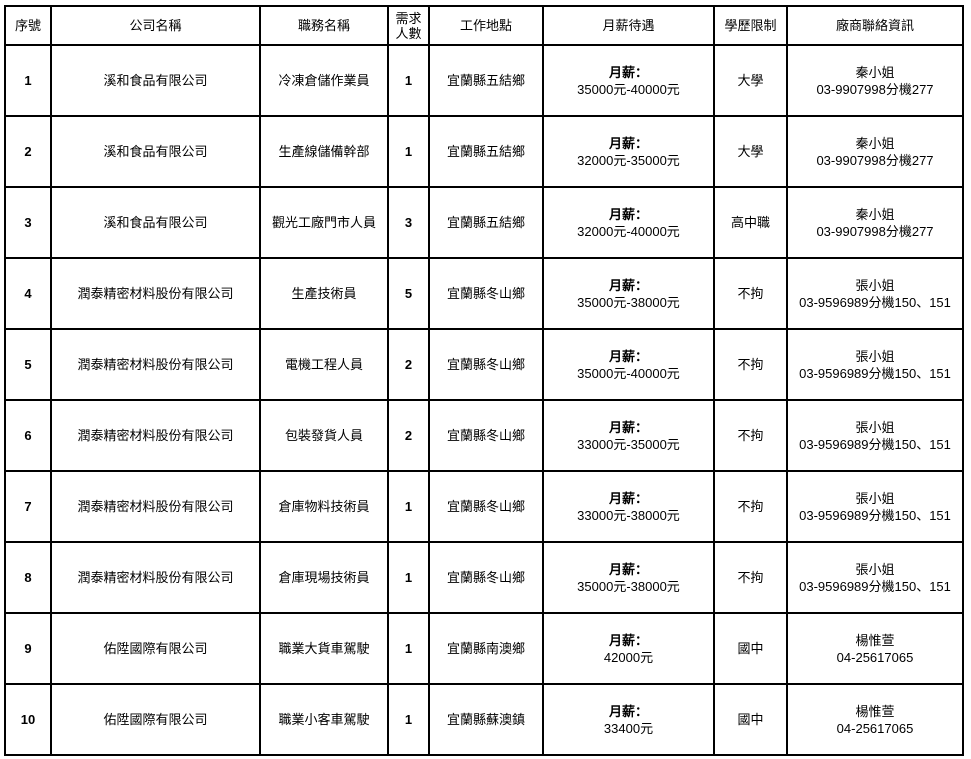  I want to click on cell-seq: 4, so click(28, 293).